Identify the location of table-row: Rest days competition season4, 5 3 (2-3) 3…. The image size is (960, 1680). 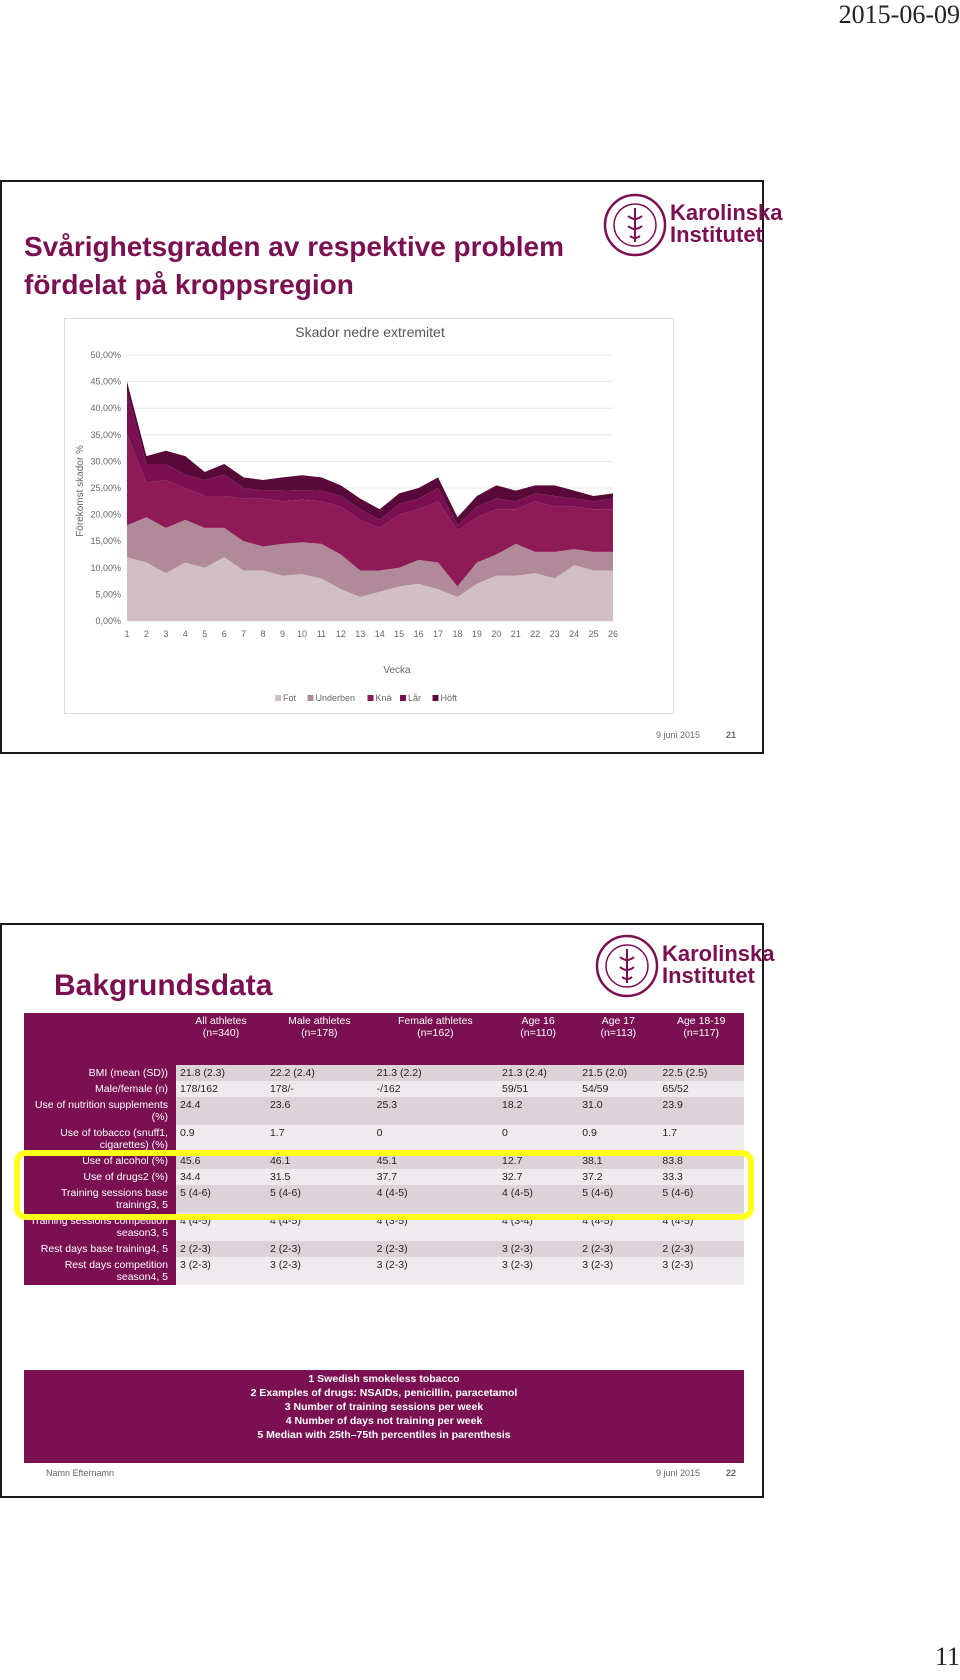
(384, 1271).